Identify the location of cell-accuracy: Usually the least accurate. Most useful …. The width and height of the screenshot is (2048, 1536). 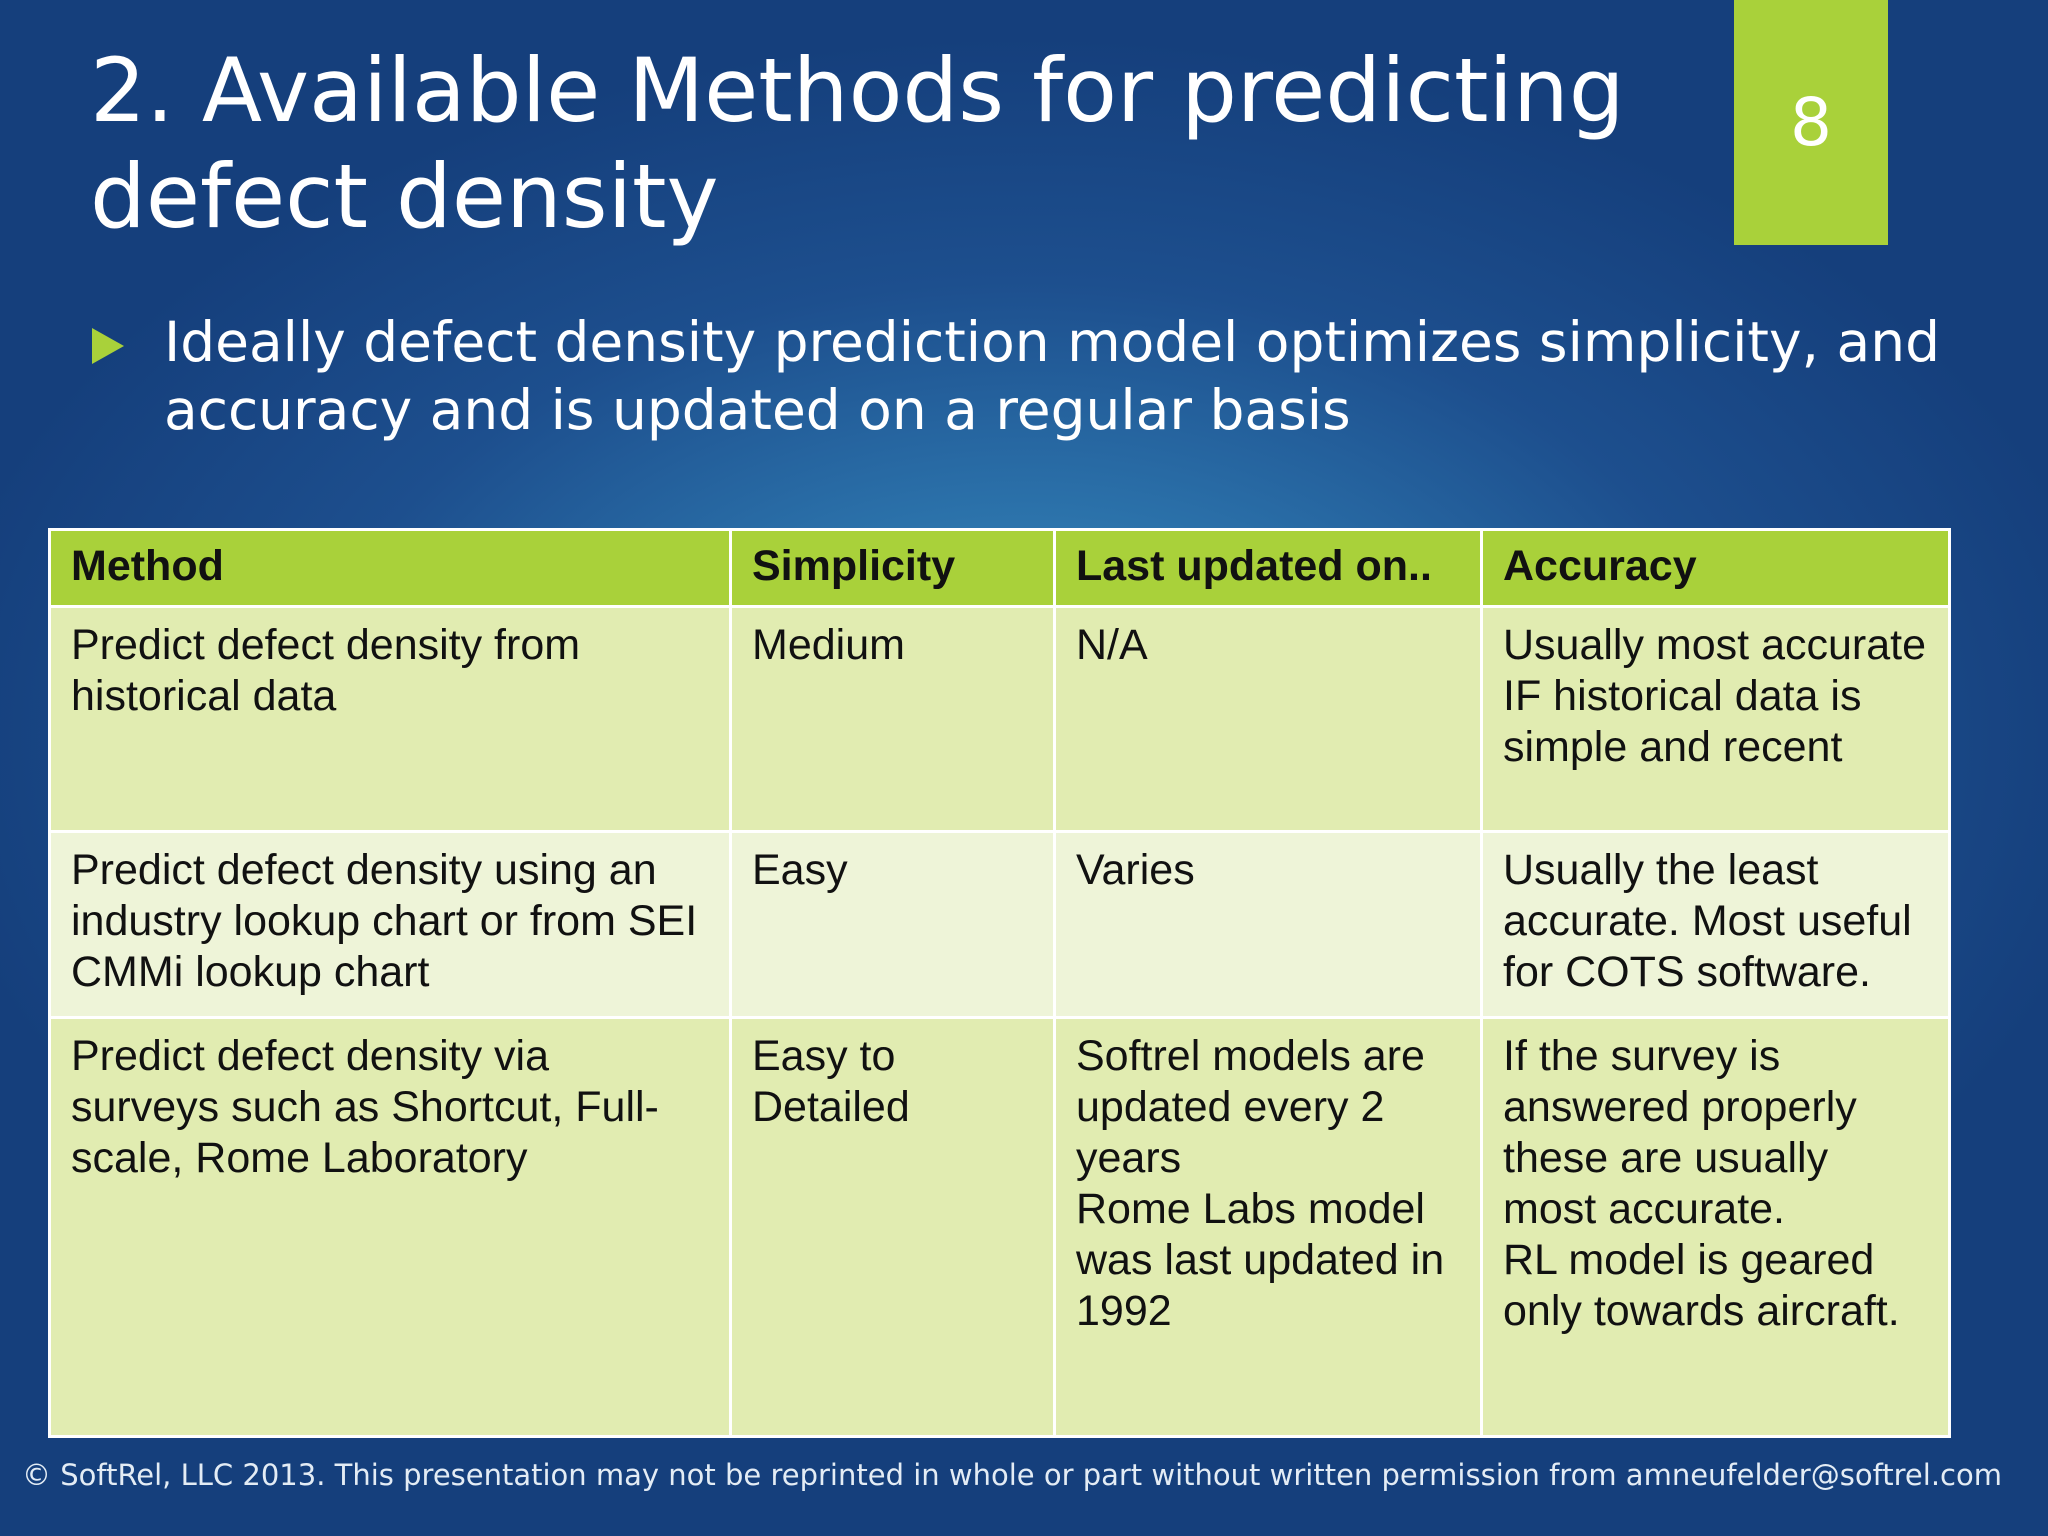
(1715, 924).